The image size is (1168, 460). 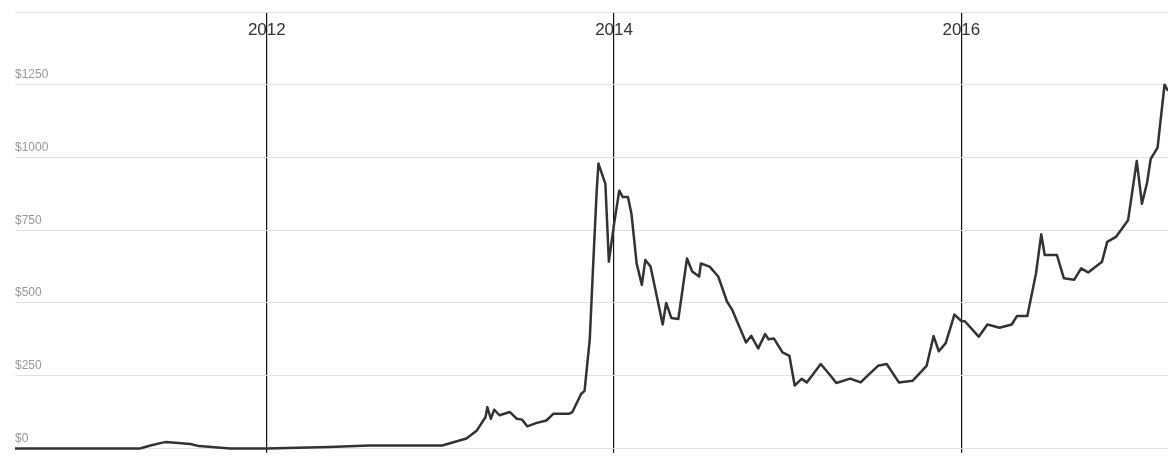 I want to click on y-tick-label: $0, so click(x=22, y=437).